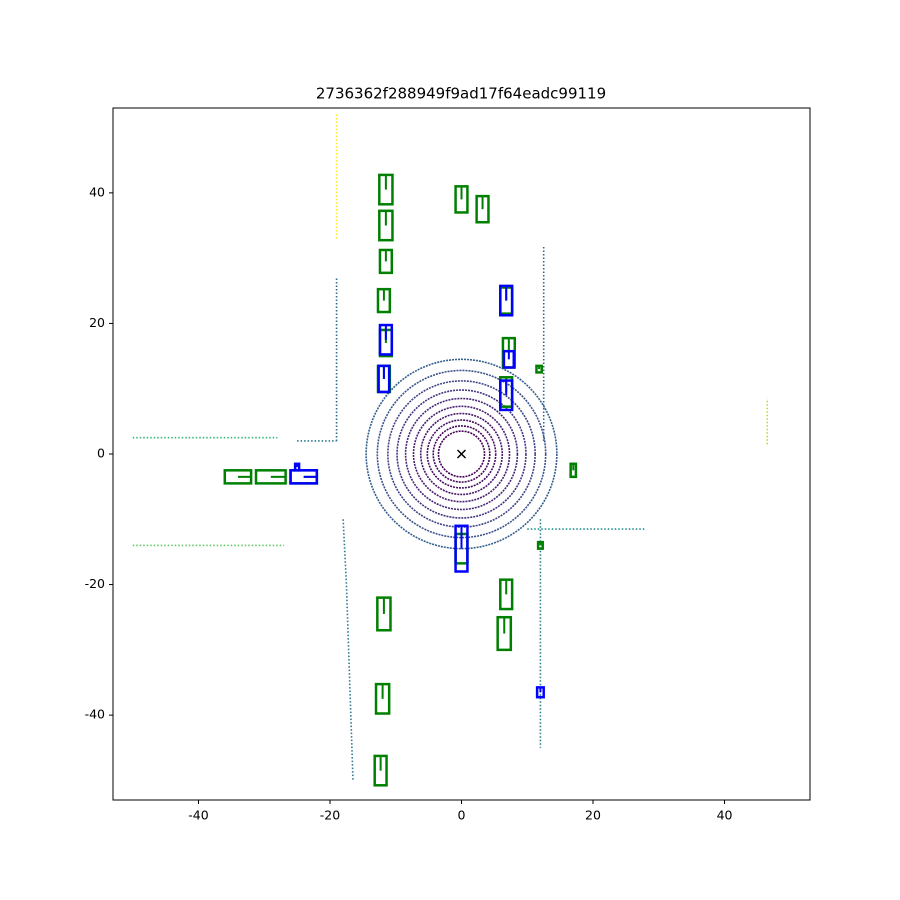 This screenshot has height=900, width=900. What do you see at coordinates (348, 650) in the screenshot?
I see `point-cloud` at bounding box center [348, 650].